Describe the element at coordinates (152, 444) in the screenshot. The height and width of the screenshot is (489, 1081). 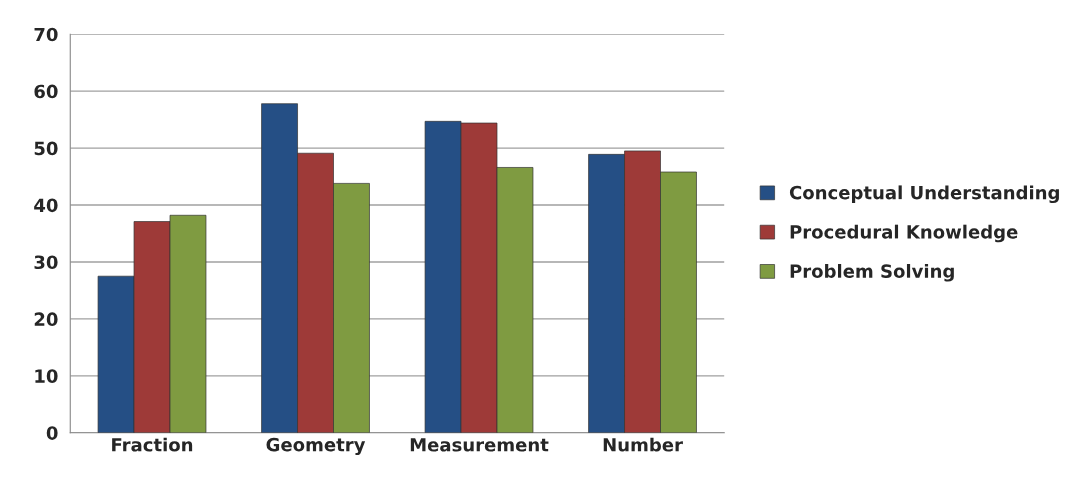
I see `x-tick-label: Fraction` at that location.